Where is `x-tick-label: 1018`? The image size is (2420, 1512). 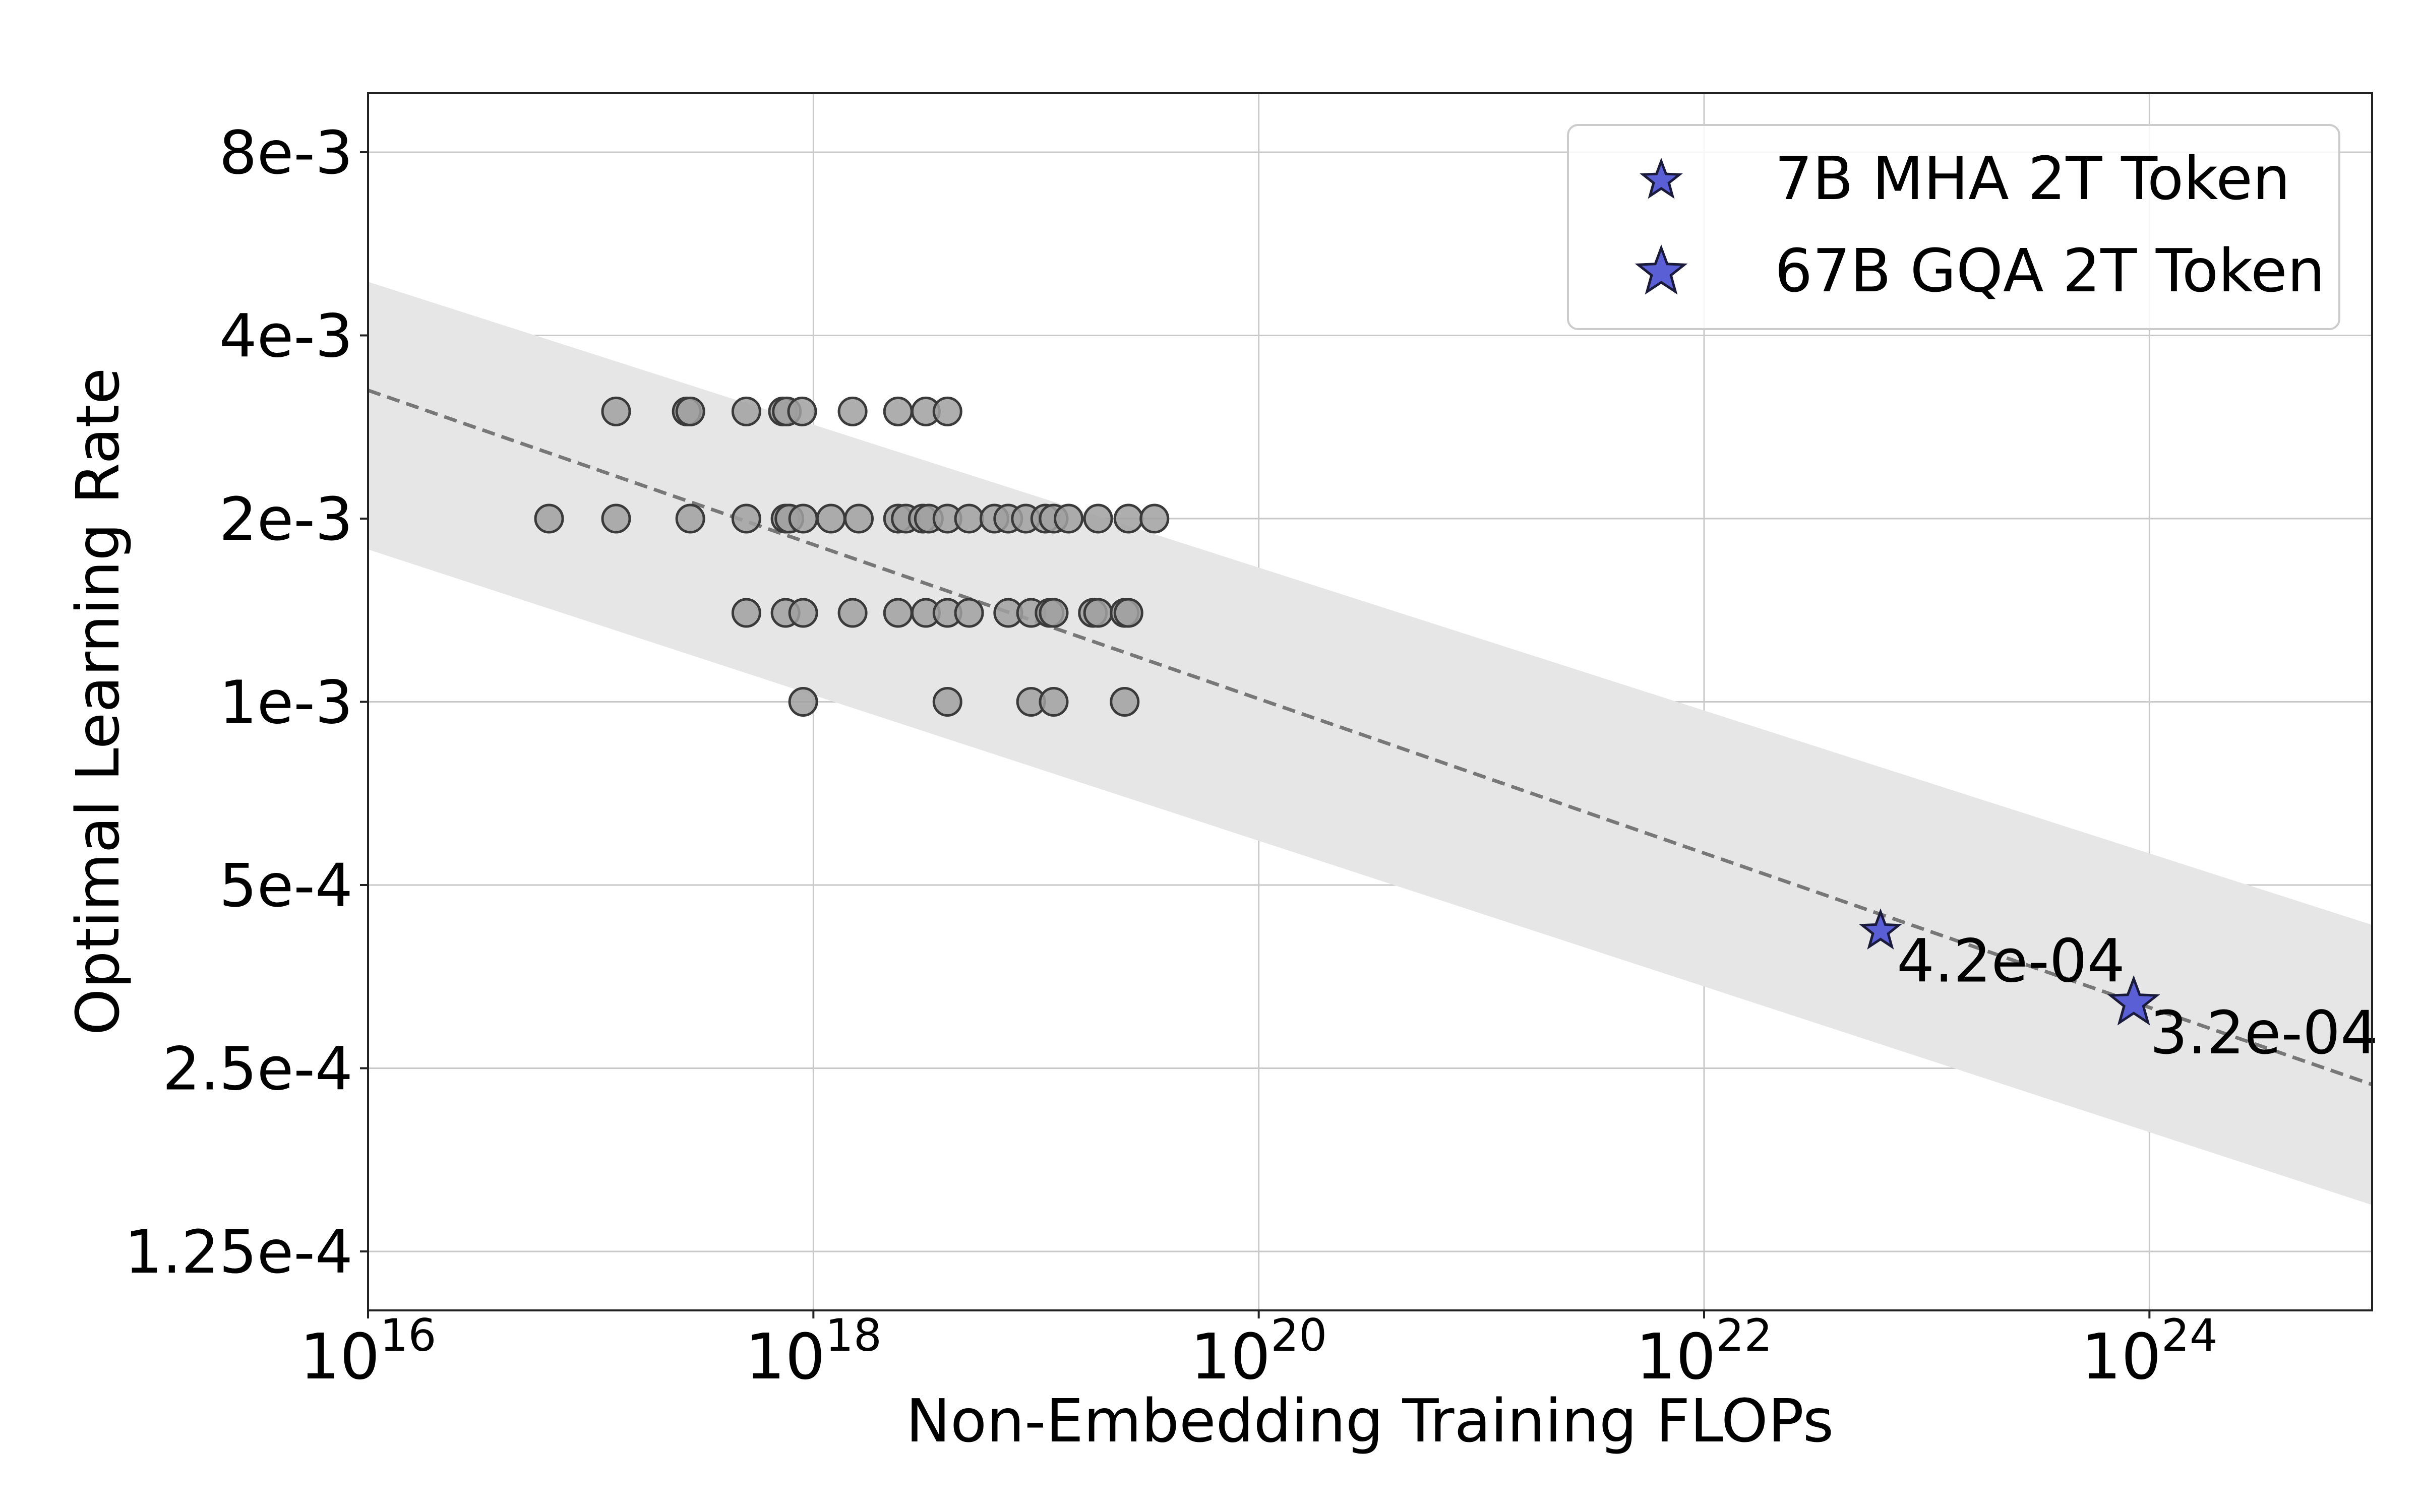 x-tick-label: 1018 is located at coordinates (813, 1352).